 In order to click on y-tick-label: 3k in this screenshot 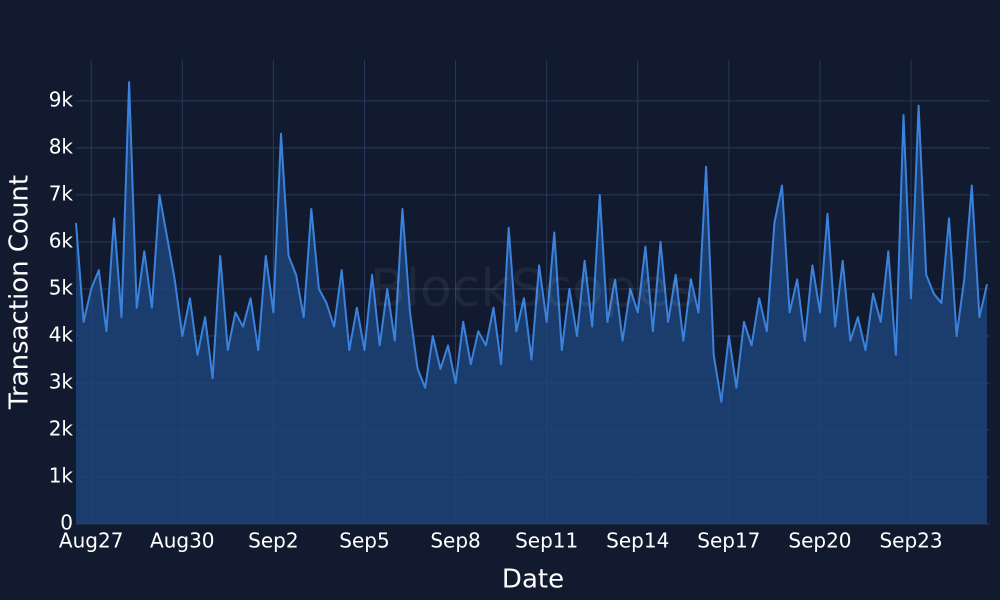, I will do `click(61, 381)`.